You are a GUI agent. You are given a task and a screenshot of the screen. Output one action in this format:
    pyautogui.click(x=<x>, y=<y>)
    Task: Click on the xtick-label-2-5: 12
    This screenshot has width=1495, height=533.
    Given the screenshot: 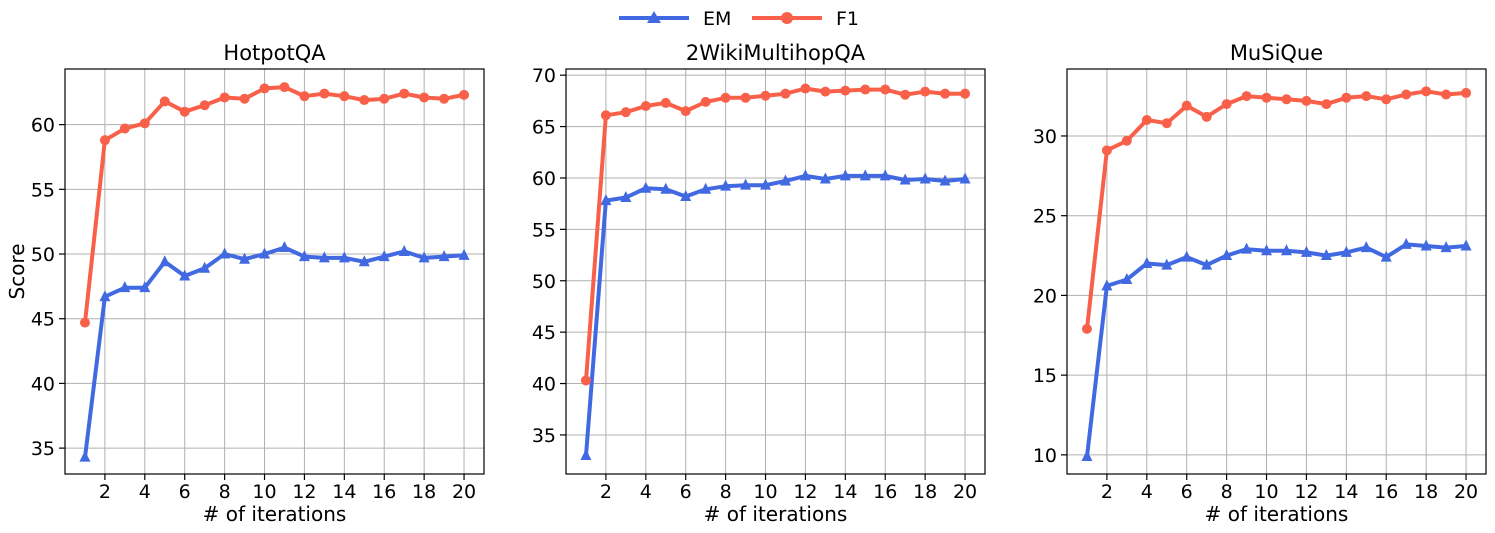 What is the action you would take?
    pyautogui.click(x=1306, y=492)
    